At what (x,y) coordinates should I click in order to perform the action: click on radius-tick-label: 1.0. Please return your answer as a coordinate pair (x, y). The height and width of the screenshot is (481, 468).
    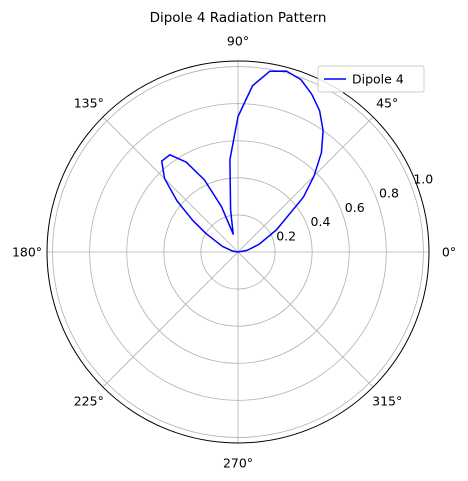
    Looking at the image, I should click on (423, 179).